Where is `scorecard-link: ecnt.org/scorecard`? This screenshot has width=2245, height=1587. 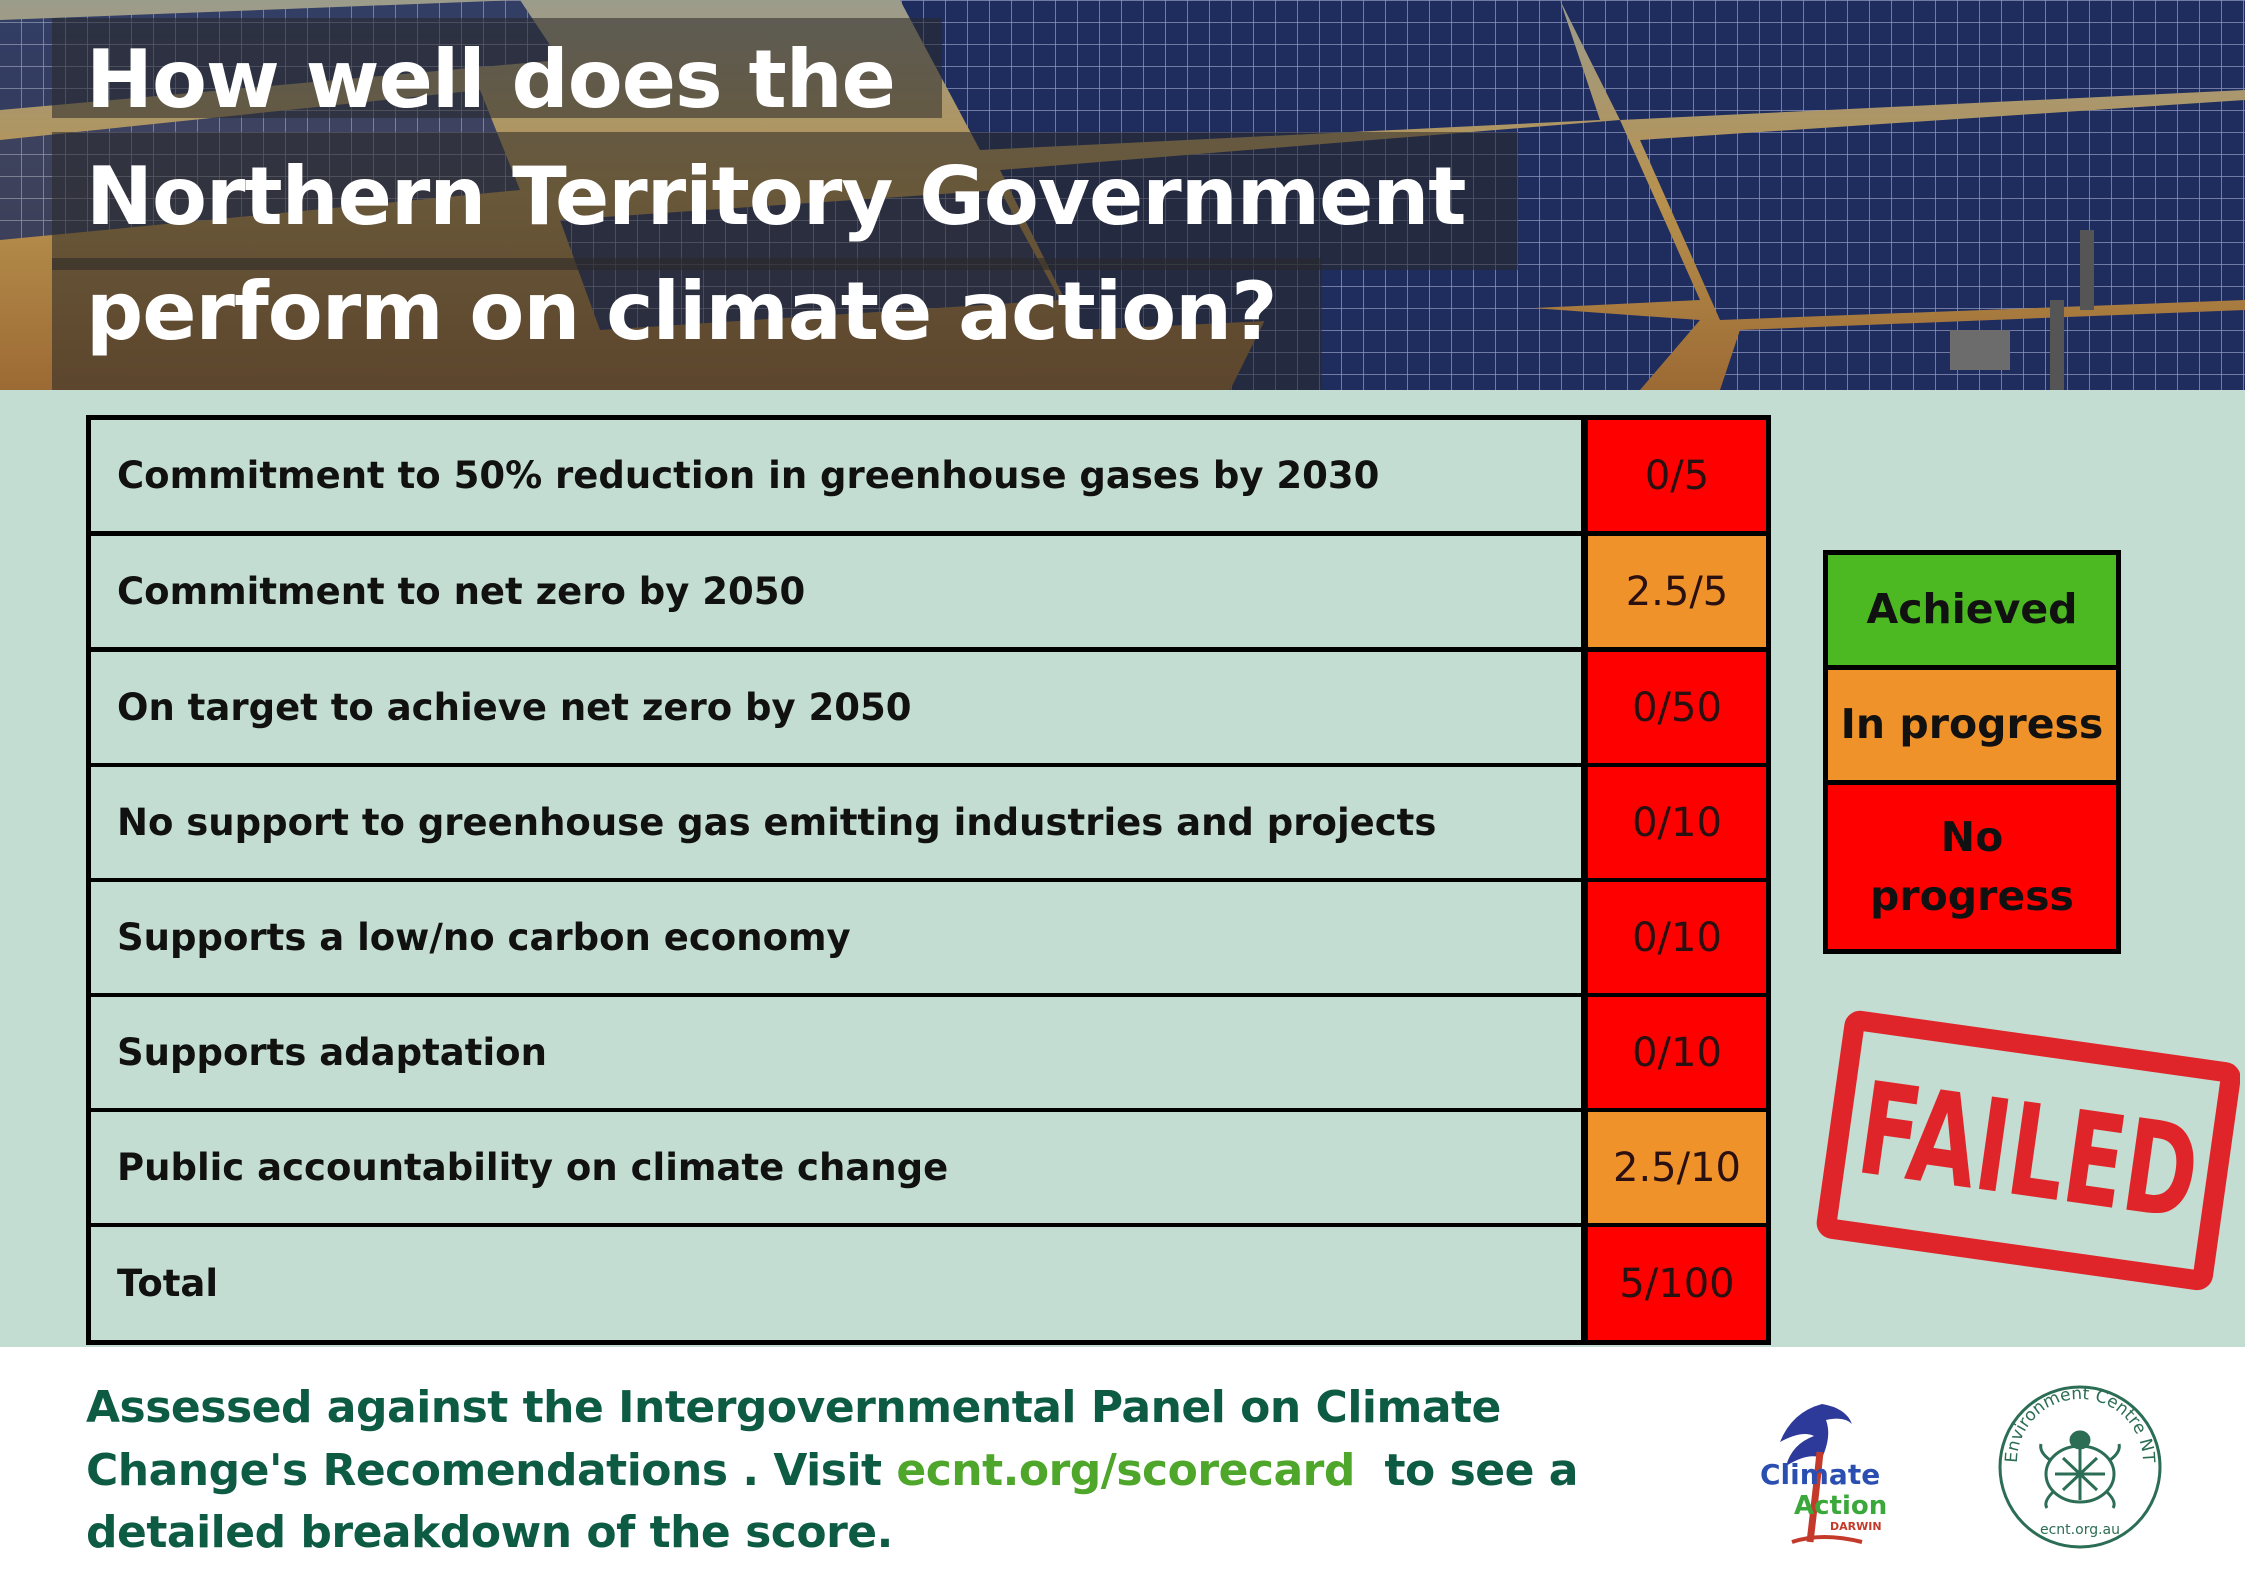
scorecard-link: ecnt.org/scorecard is located at coordinates (1125, 1470).